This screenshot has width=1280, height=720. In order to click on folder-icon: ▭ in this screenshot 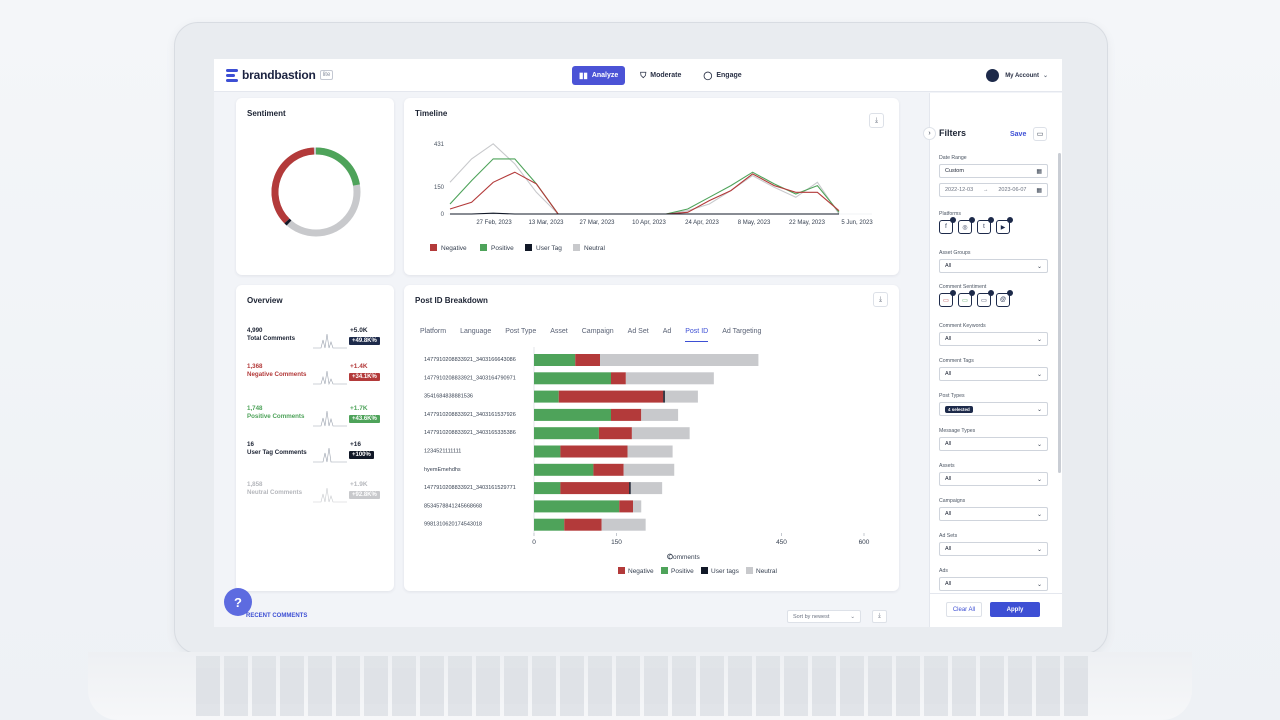, I will do `click(1040, 134)`.